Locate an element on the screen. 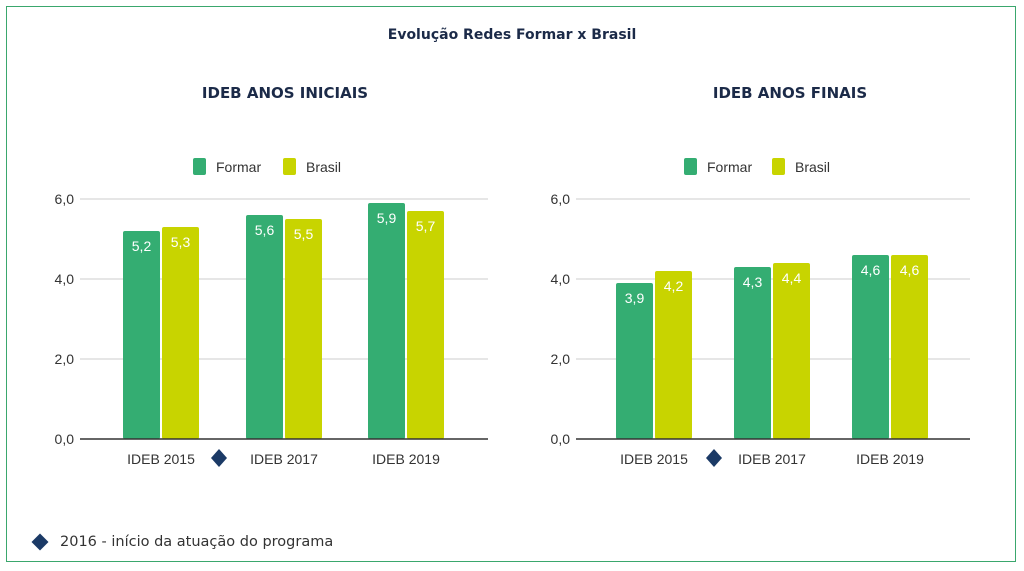  bar-value-label: 5,6 is located at coordinates (265, 230).